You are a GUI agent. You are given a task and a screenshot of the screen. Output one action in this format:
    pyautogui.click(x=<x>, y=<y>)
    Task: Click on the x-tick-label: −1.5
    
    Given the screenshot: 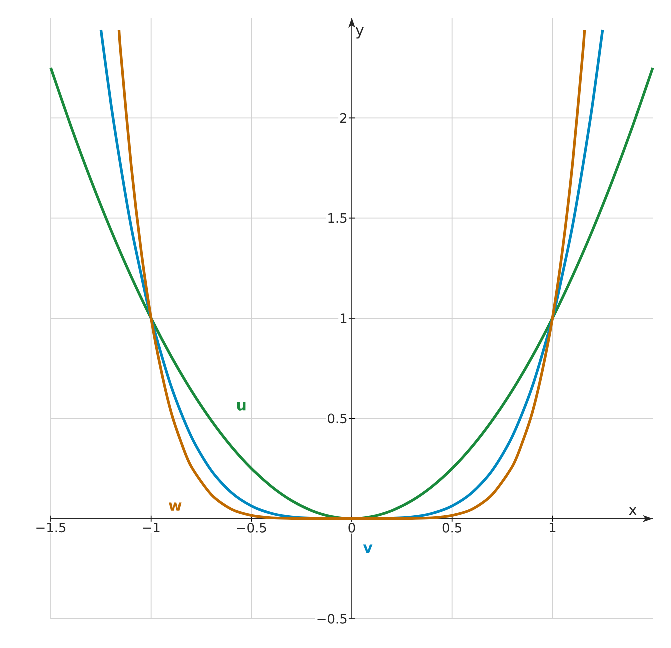 What is the action you would take?
    pyautogui.click(x=51, y=528)
    